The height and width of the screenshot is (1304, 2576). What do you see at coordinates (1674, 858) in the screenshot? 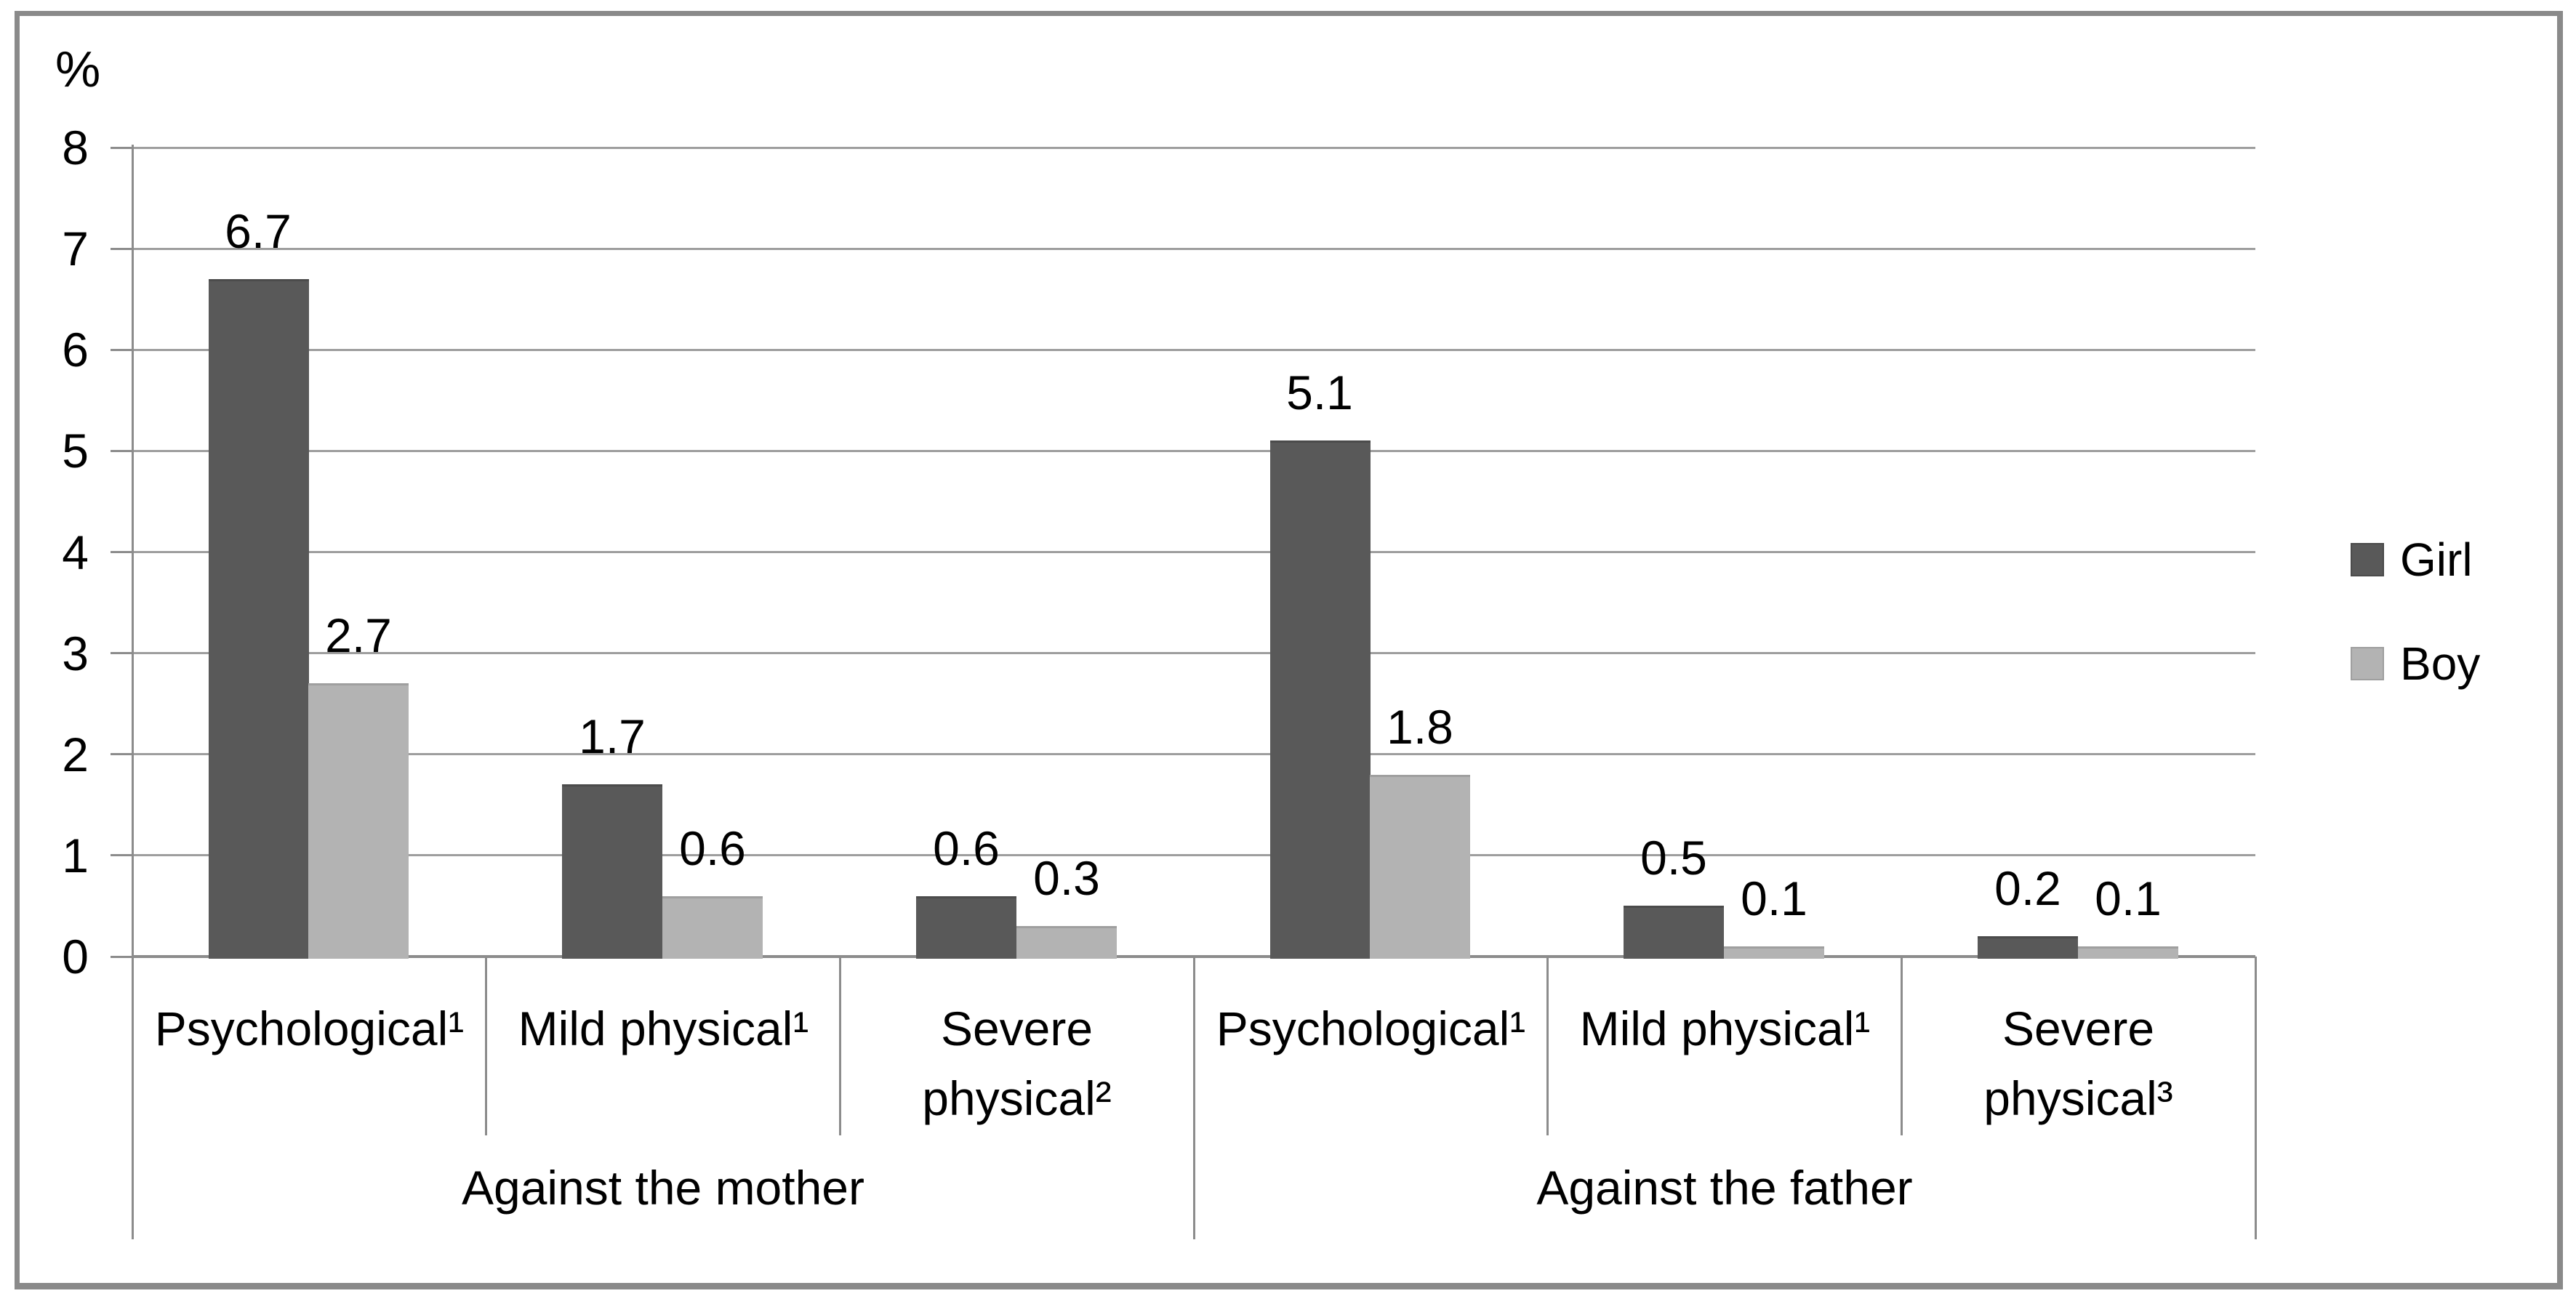
I see `data-label: 0.5` at bounding box center [1674, 858].